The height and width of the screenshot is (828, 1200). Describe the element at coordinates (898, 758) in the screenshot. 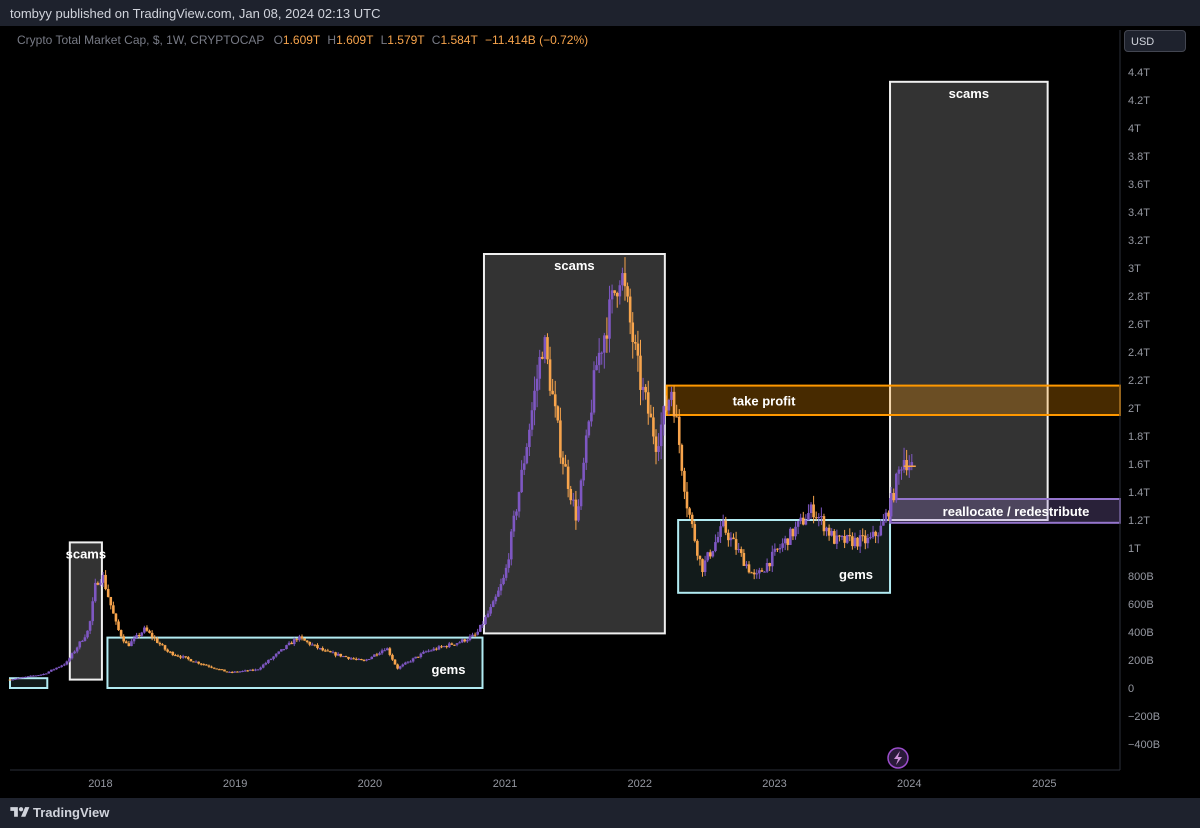

I see `flash-icon` at that location.